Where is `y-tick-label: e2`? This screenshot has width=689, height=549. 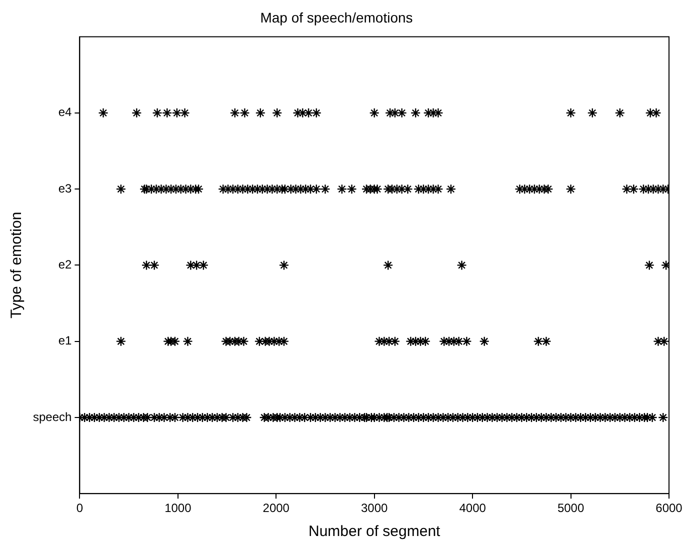
y-tick-label: e2 is located at coordinates (65, 265).